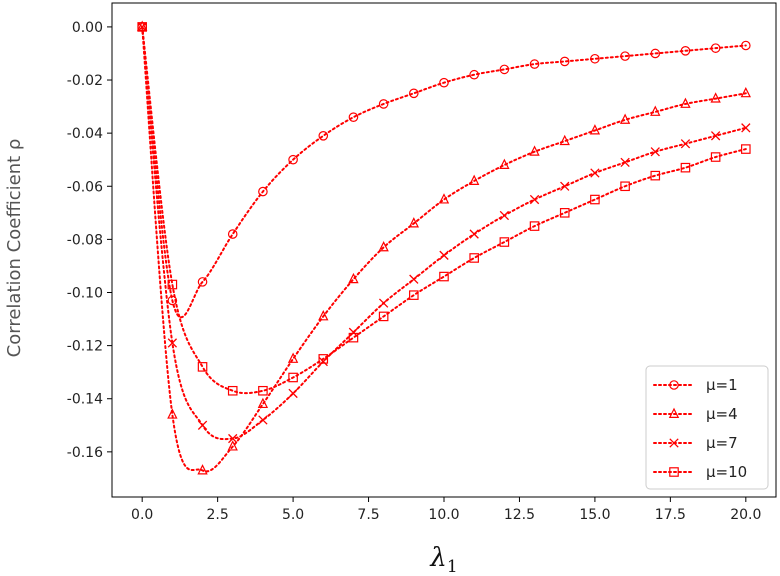 Image resolution: width=780 pixels, height=576 pixels. Describe the element at coordinates (695, 385) in the screenshot. I see `legend-item: μ=1` at that location.